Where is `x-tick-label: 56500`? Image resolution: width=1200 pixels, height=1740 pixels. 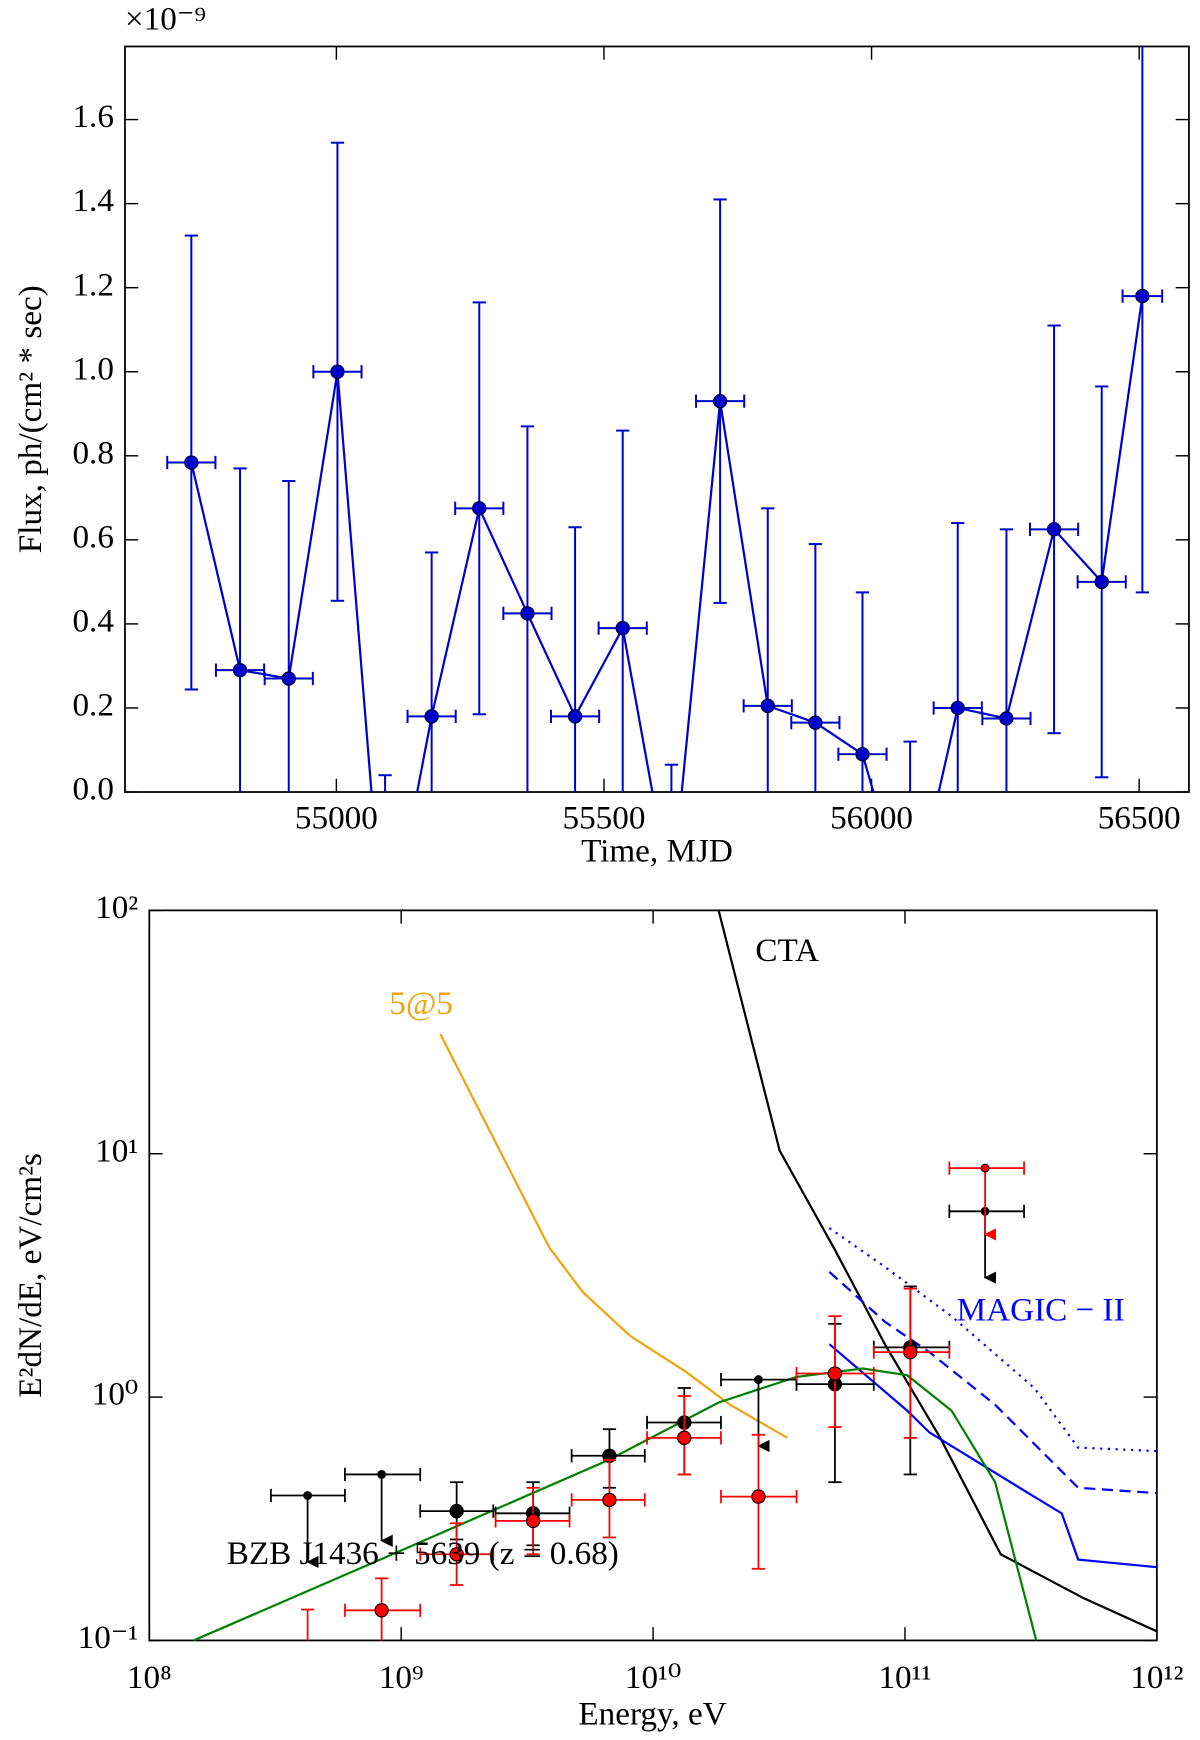
x-tick-label: 56500 is located at coordinates (1139, 817).